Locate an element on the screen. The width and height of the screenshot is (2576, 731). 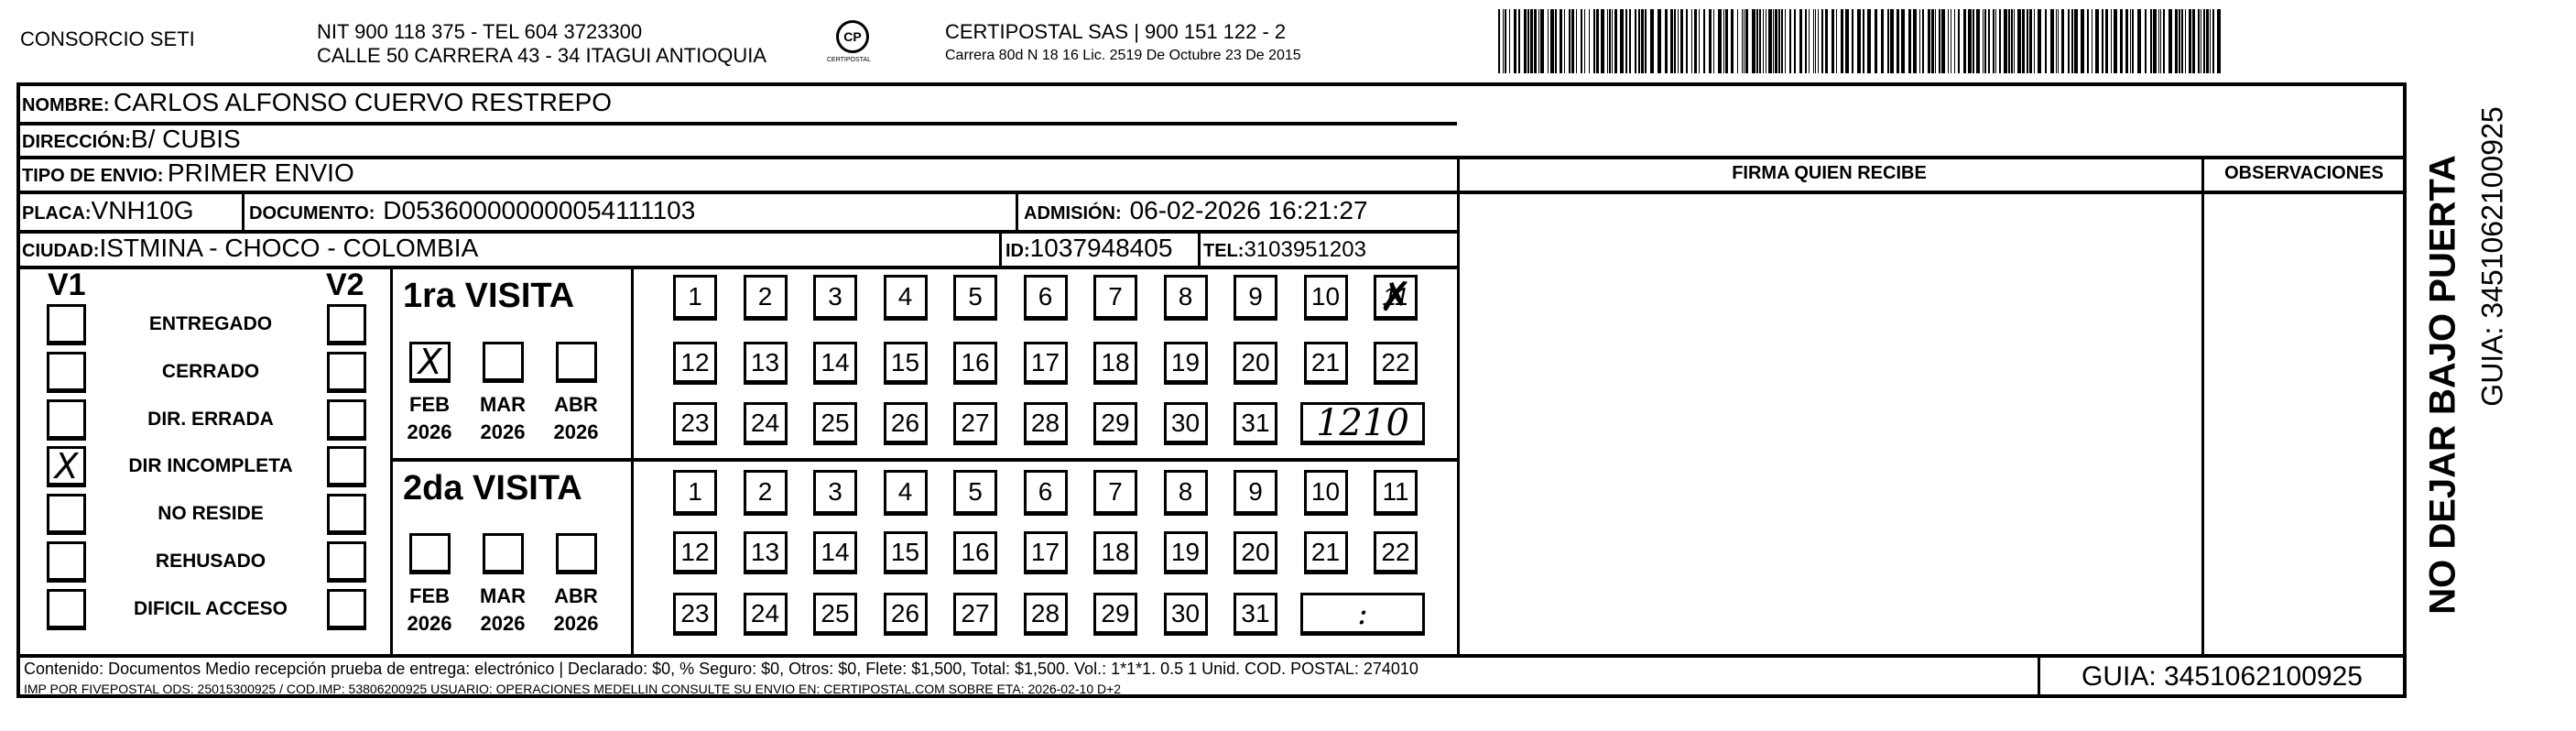
time-box: : is located at coordinates (1362, 614).